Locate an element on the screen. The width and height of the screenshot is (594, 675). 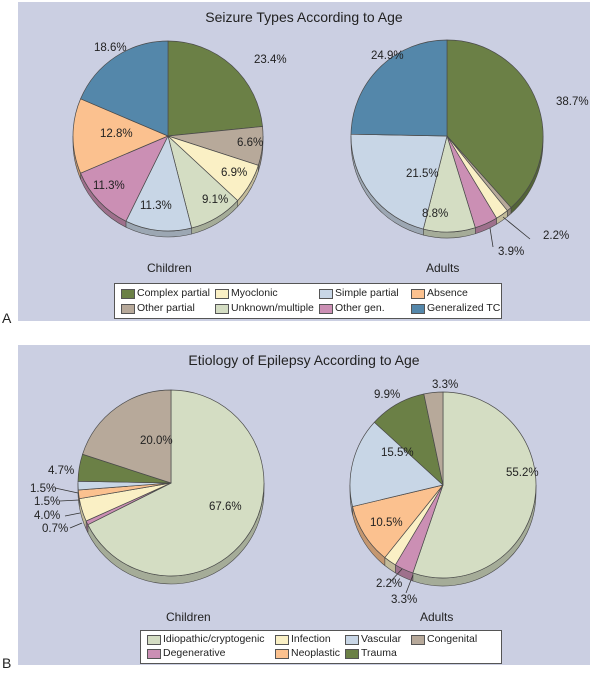
slice-label-vascular: 1.5% is located at coordinates (43, 489).